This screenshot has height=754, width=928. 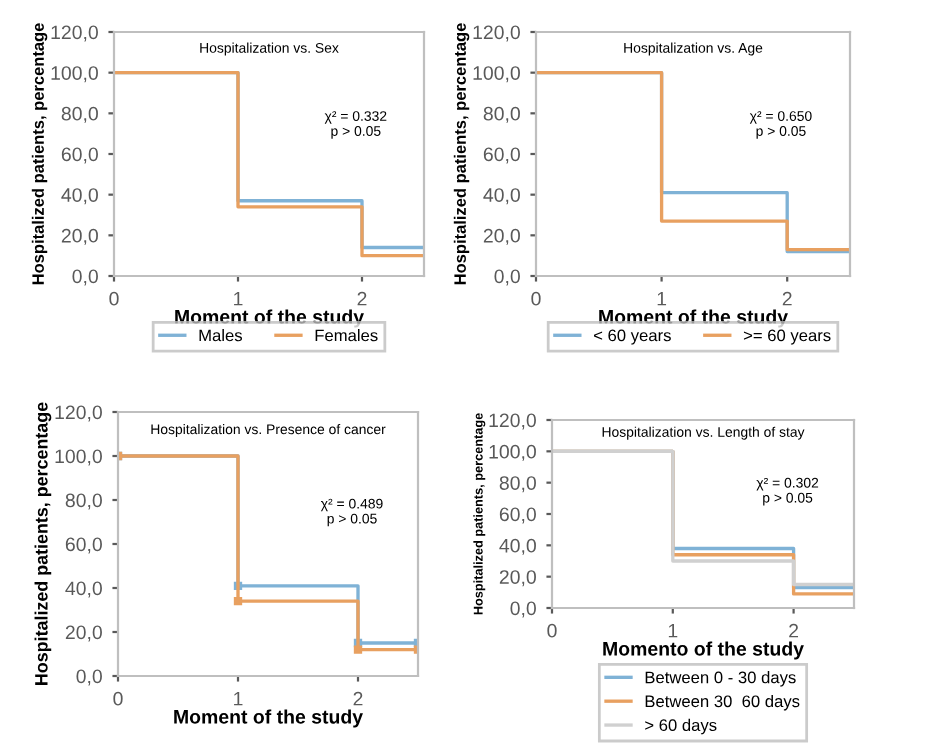 I want to click on legend-label: Between 0 - 30 days, so click(x=720, y=679).